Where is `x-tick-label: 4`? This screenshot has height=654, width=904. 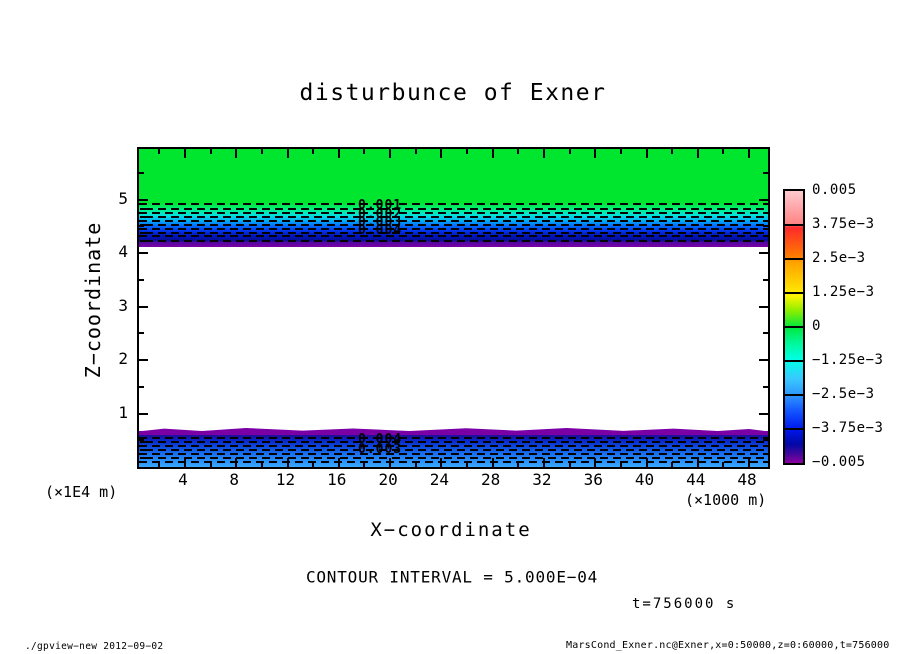 x-tick-label: 4 is located at coordinates (183, 479).